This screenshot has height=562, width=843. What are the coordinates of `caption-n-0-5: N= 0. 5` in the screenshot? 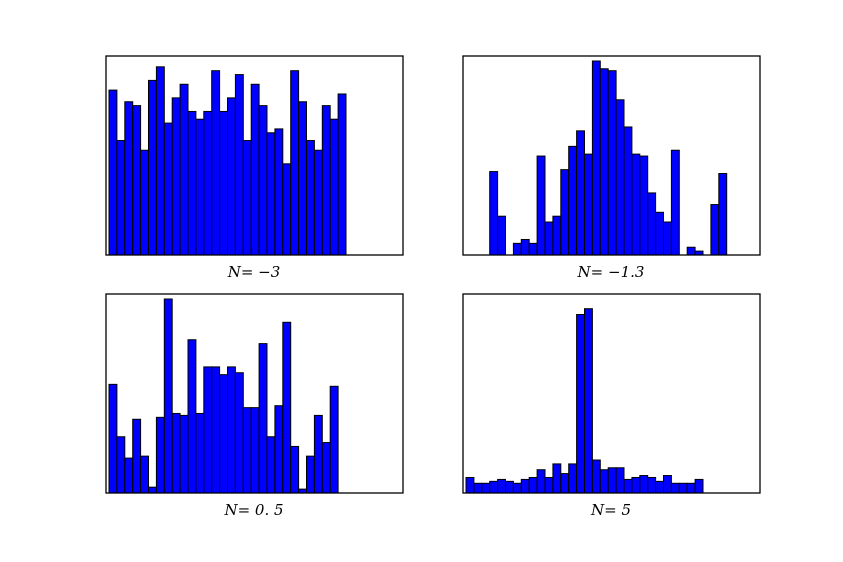 It's located at (253, 510).